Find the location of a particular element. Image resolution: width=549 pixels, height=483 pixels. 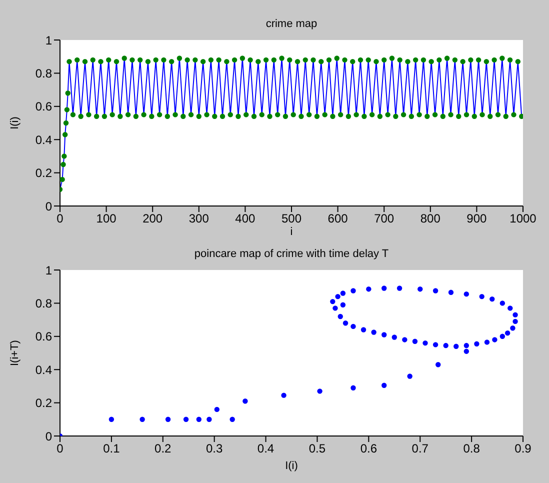

y-axis-title: I(i+T) is located at coordinates (14, 353).